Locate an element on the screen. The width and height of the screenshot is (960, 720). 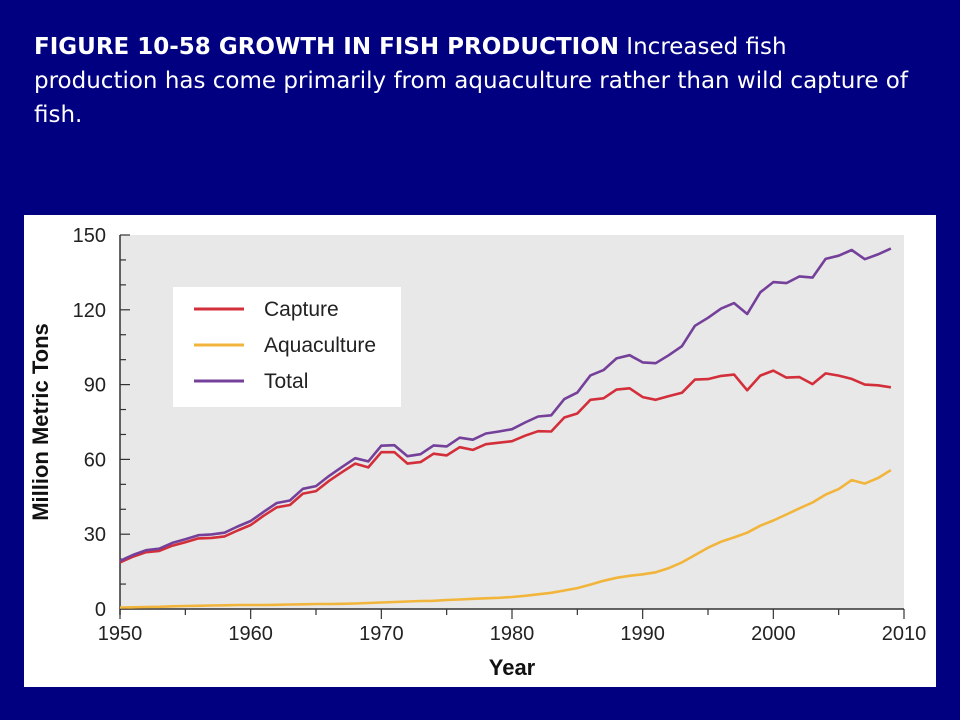
y-tick-label: 90 is located at coordinates (95, 386).